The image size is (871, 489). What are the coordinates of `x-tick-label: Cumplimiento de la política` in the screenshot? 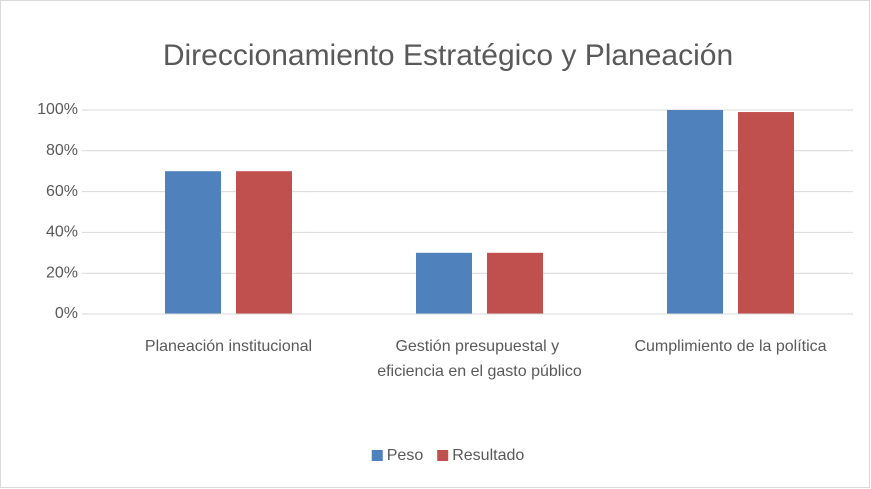 It's located at (730, 346).